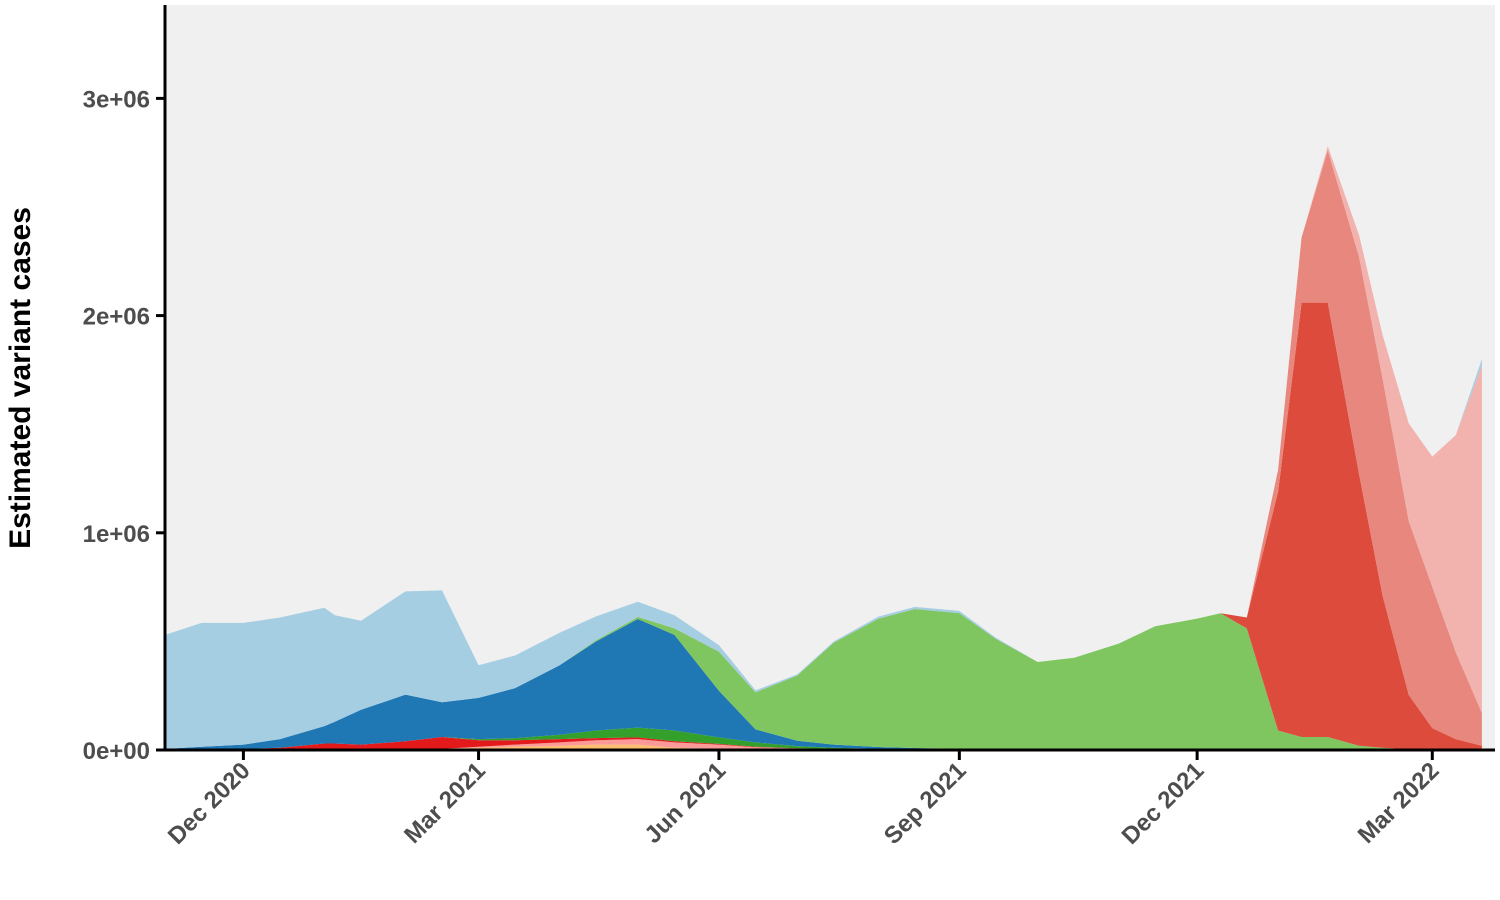 This screenshot has width=1500, height=900. Describe the element at coordinates (116, 751) in the screenshot. I see `y-tick-label: 0e+00` at that location.